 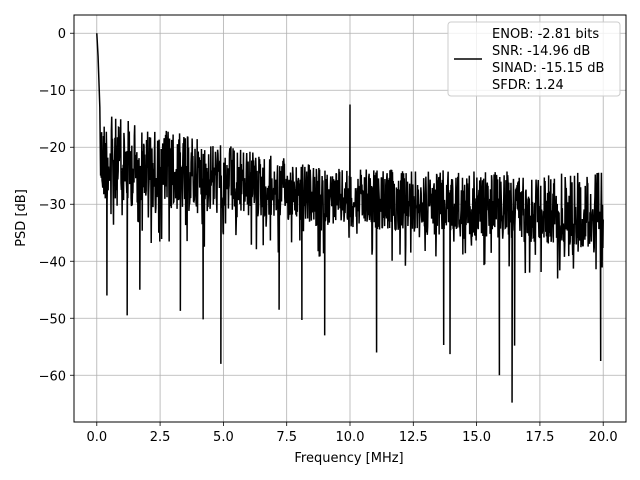 I want to click on legend-enob: ENOB: -2.81 bits, so click(x=545, y=34).